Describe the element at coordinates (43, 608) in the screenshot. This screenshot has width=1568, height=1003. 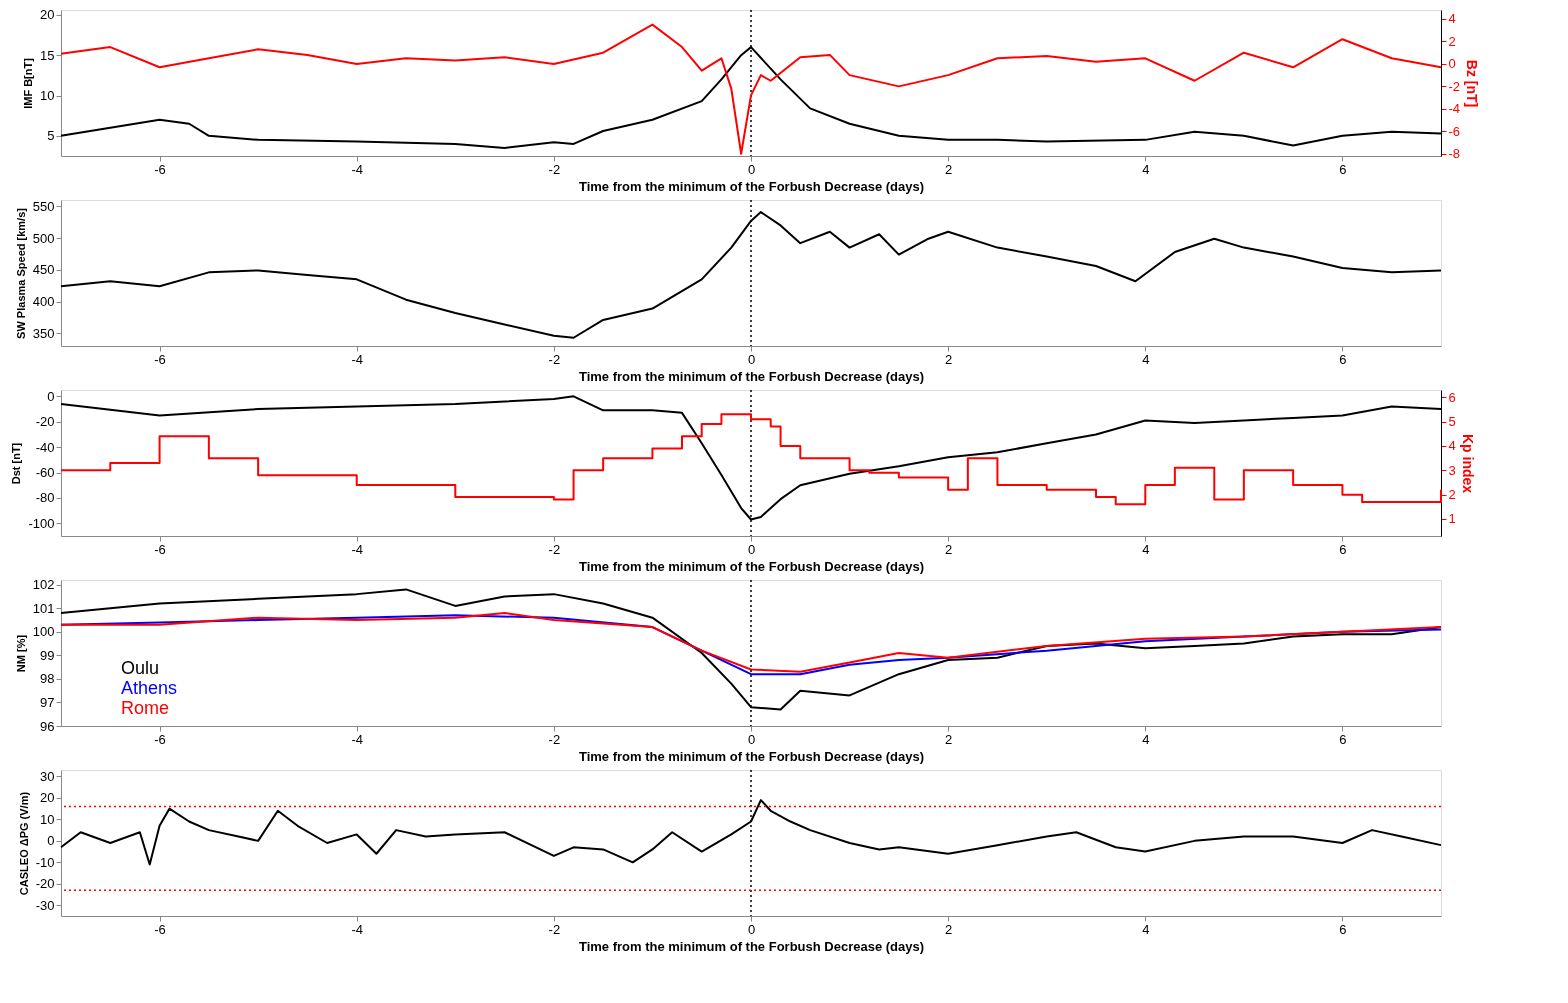
I see `y-tick-label: 101` at that location.